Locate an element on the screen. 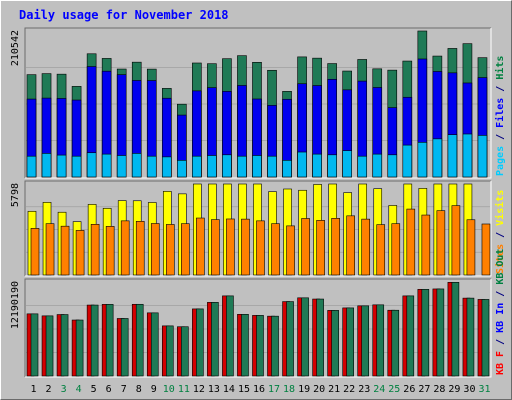 The width and height of the screenshot is (512, 400). x-tick-label: 3 is located at coordinates (64, 389).